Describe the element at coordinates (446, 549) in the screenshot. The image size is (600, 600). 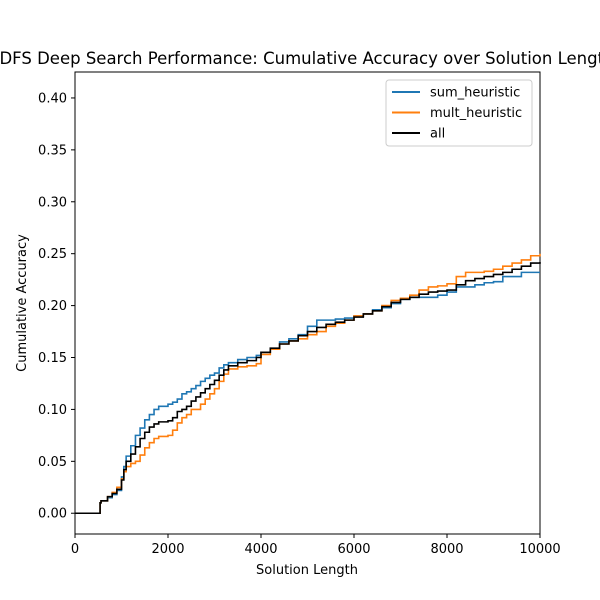
I see `x-tick-label: 8000` at that location.